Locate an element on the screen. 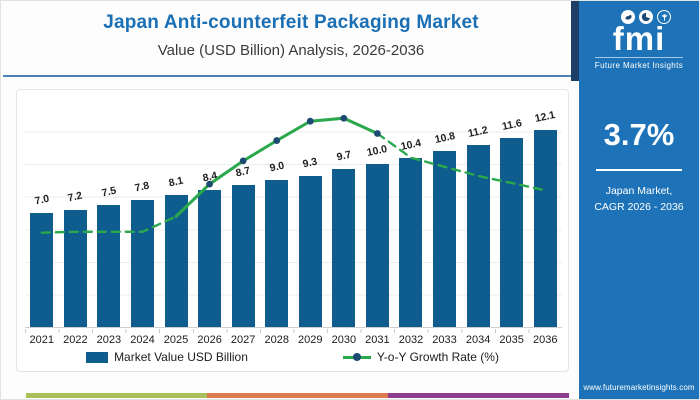 The height and width of the screenshot is (400, 700). bar-slot-2030: 9.7 is located at coordinates (344, 213).